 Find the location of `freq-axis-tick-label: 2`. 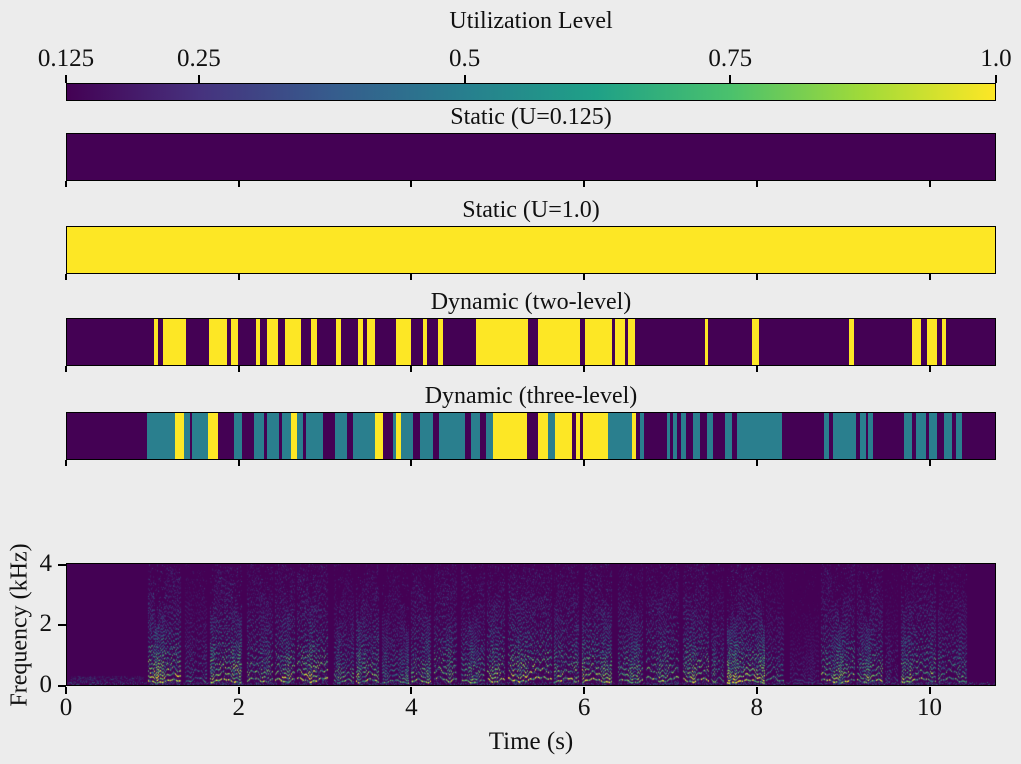

freq-axis-tick-label: 2 is located at coordinates (46, 623).